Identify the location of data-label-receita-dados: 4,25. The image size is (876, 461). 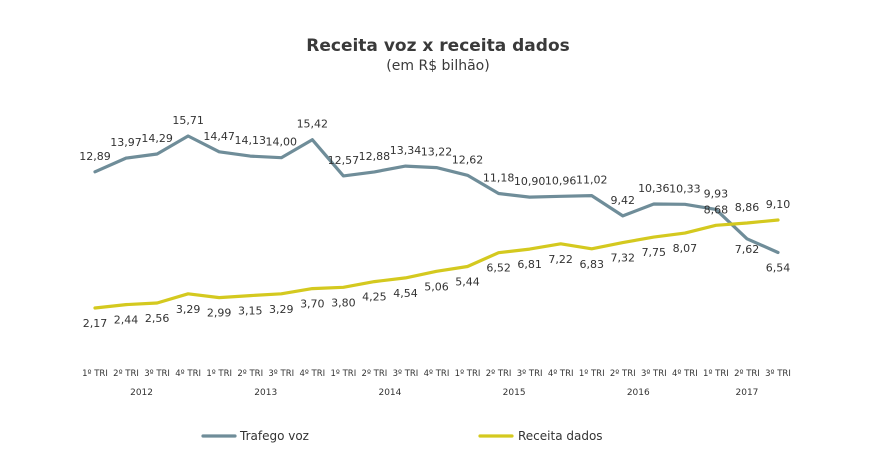
(374, 297).